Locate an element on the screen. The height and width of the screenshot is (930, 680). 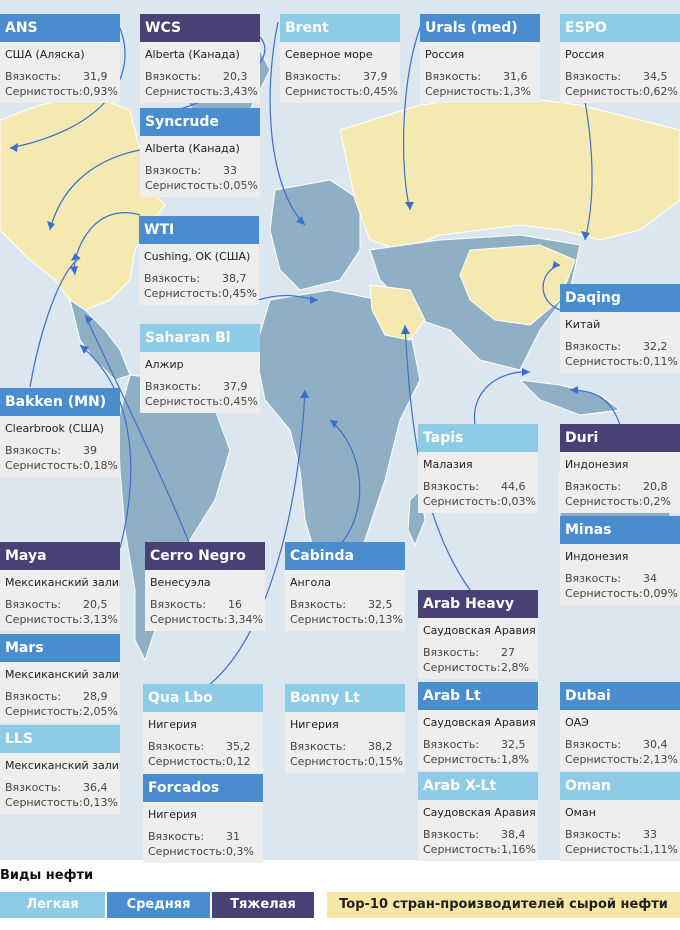
card-title: Bakken (MN) is located at coordinates (60, 402).